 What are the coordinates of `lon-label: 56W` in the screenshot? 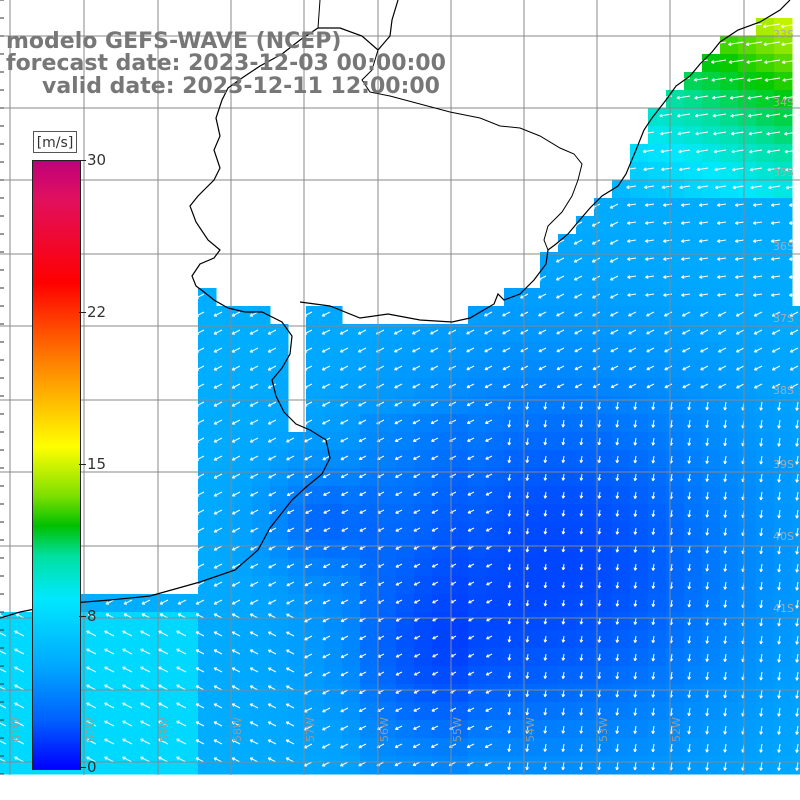 It's located at (384, 729).